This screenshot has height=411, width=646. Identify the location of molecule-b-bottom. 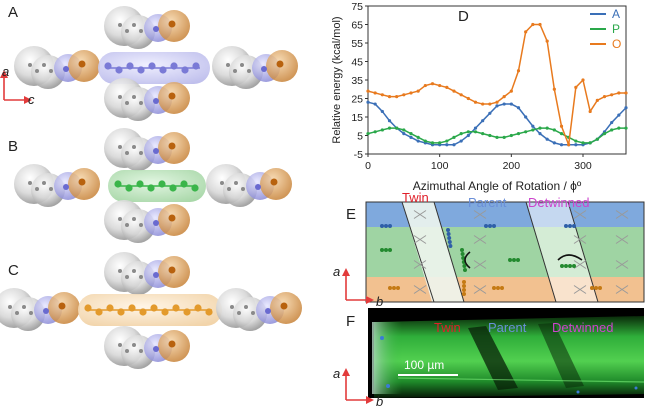
(147, 221).